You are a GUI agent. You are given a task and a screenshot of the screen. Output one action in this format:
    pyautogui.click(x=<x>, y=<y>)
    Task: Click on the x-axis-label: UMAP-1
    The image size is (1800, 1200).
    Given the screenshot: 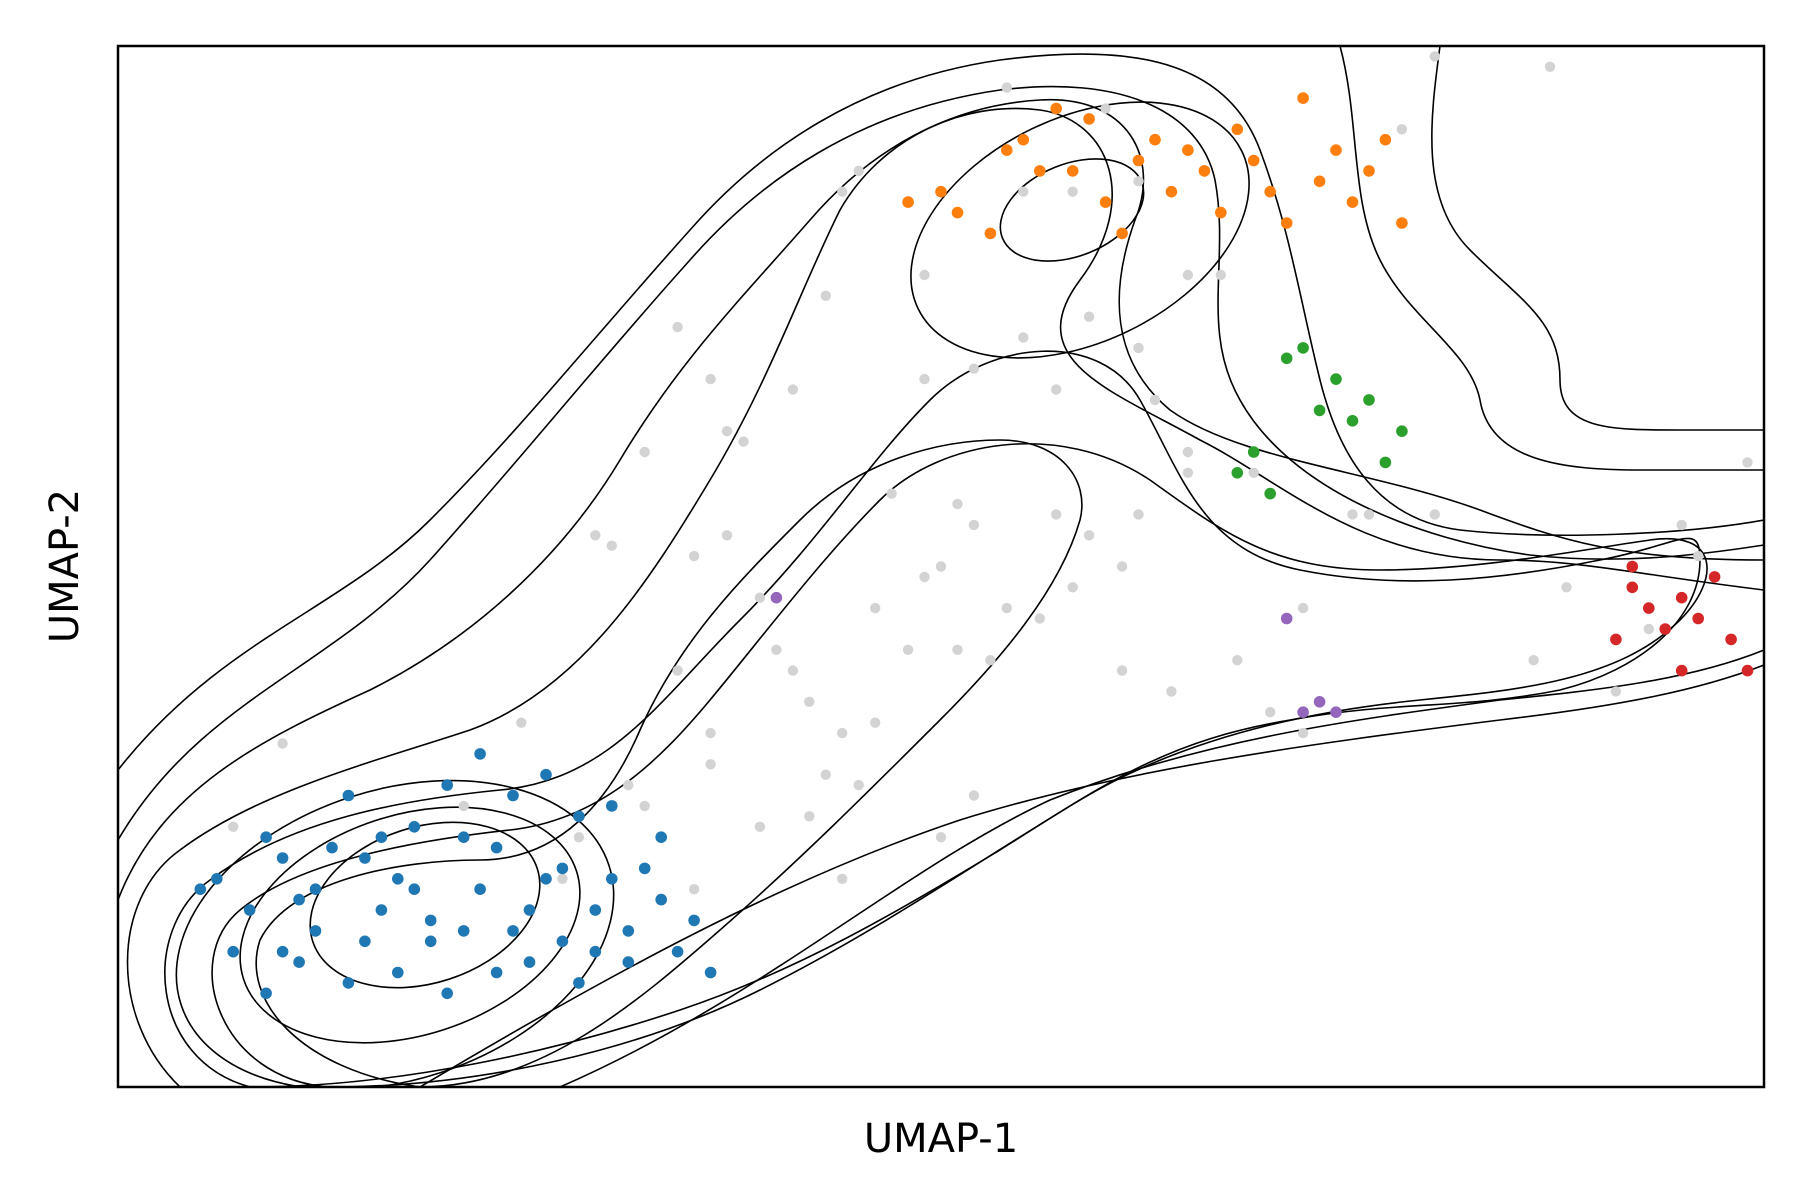 What is the action you would take?
    pyautogui.click(x=941, y=1139)
    